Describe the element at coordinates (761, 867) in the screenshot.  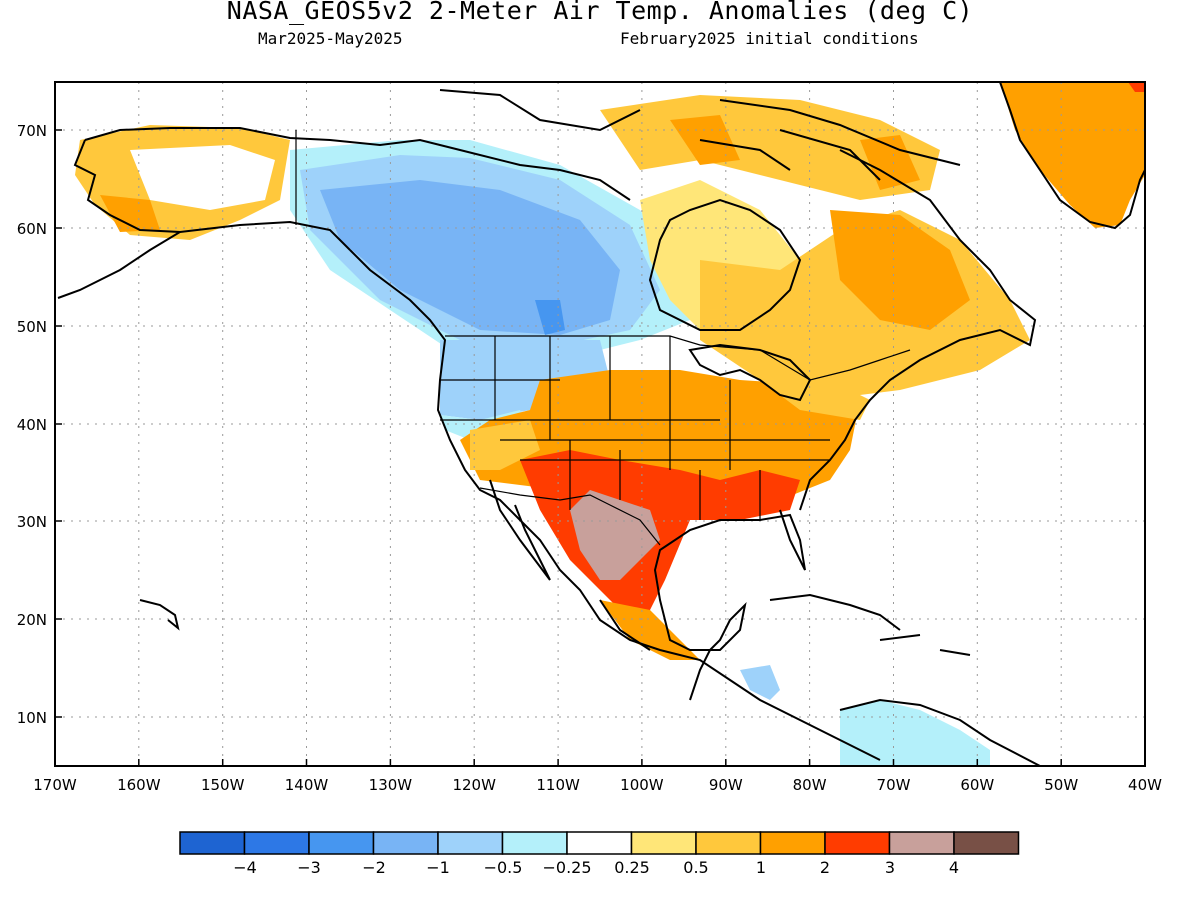
I see `colorbar-tick-label: 1` at that location.